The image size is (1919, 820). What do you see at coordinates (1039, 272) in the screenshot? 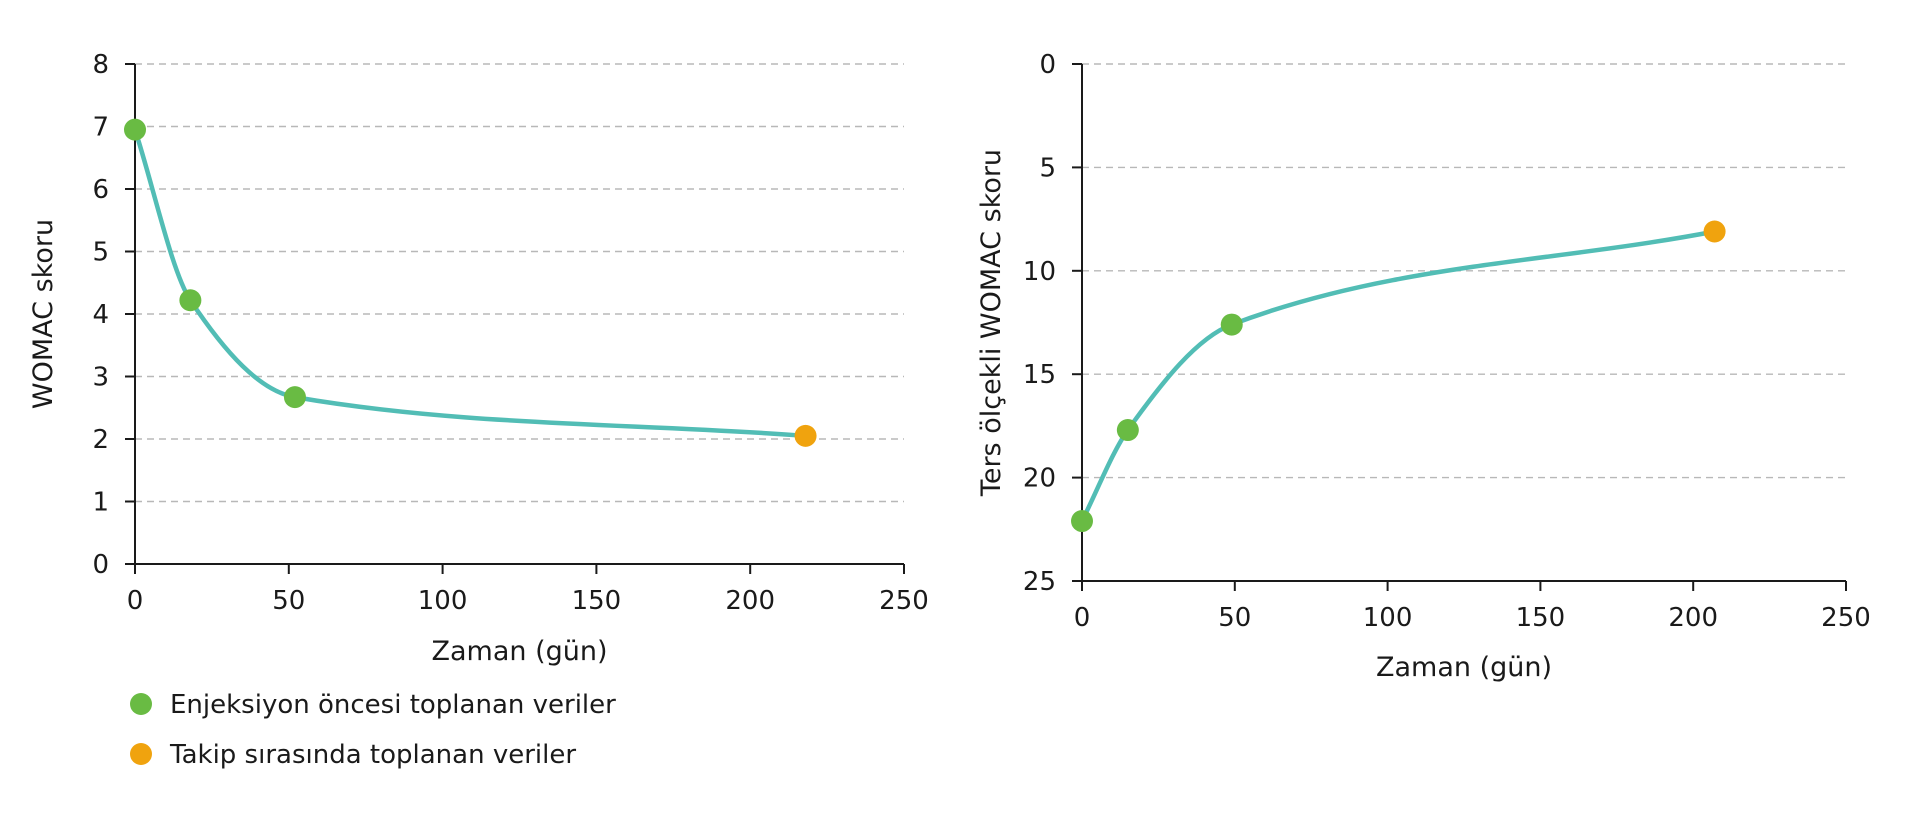
I see `y-tick-label: 10` at bounding box center [1039, 272].